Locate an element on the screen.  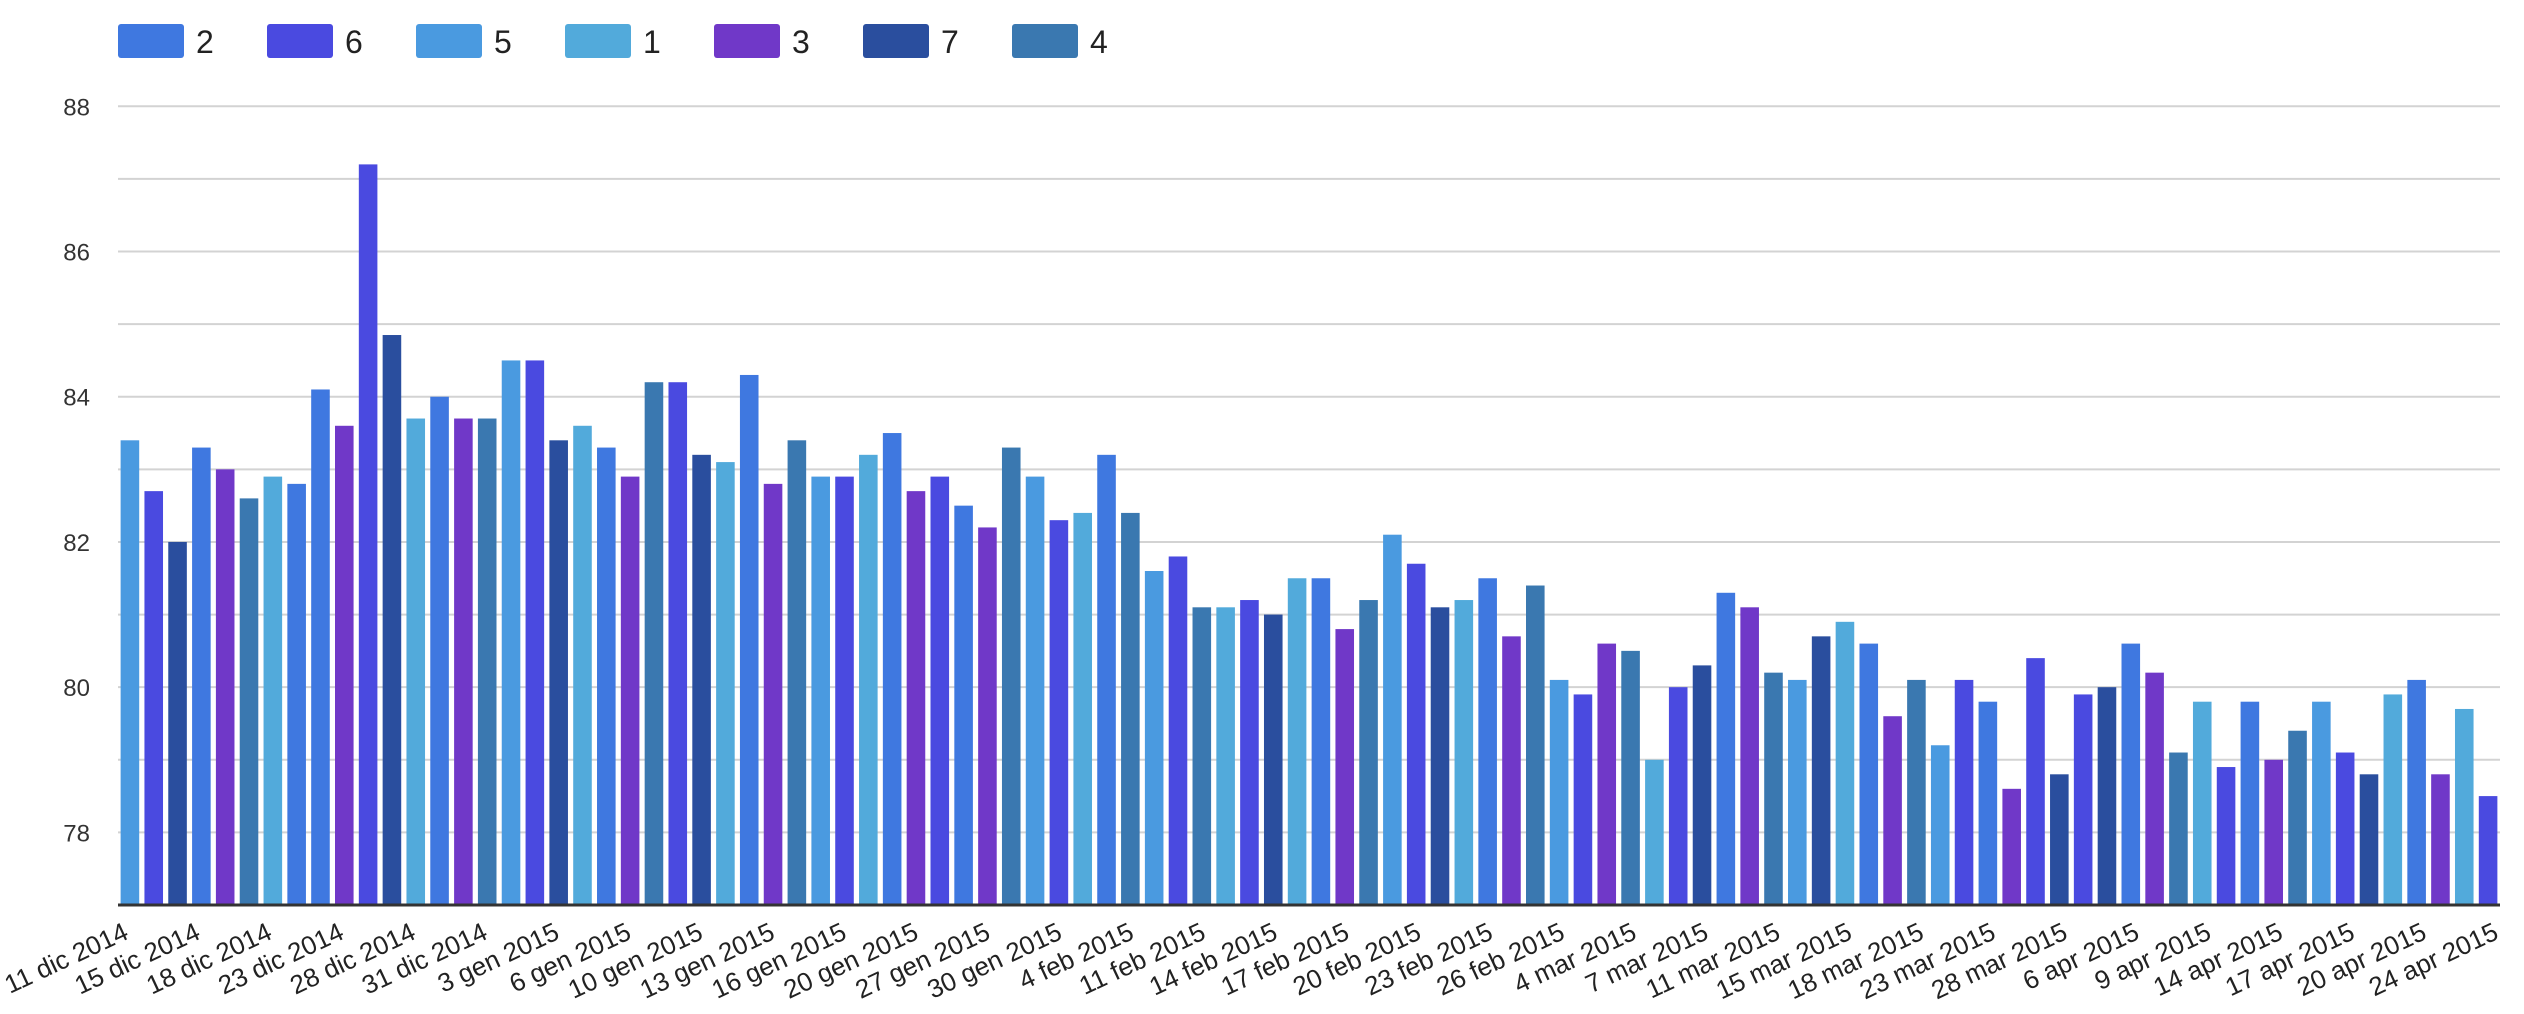
legend-item-1: 1 is located at coordinates (613, 42).